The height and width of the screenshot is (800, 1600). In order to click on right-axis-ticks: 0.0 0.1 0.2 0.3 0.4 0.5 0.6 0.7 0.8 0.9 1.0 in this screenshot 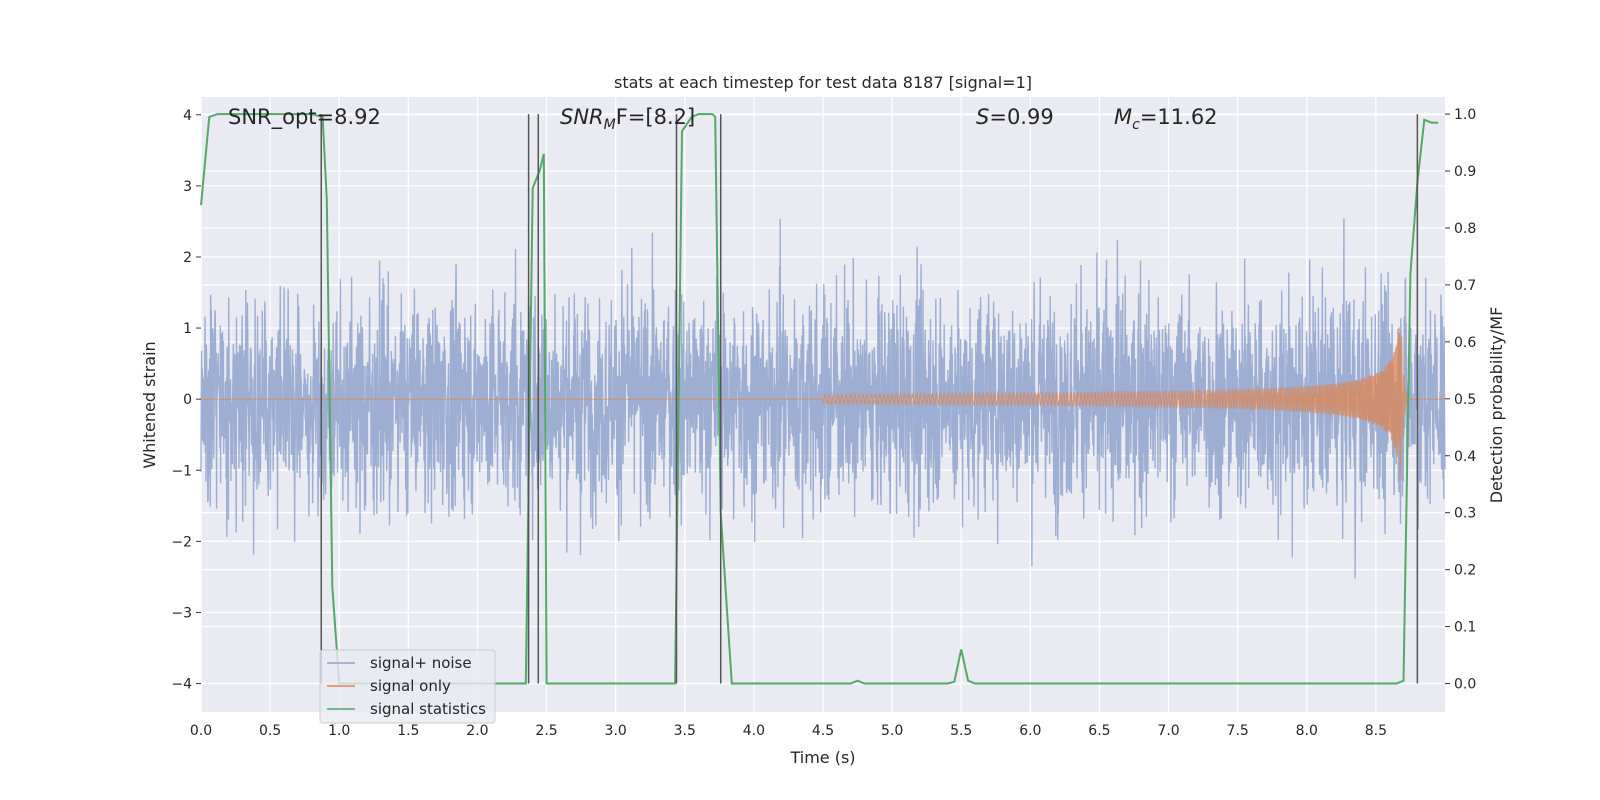, I will do `click(1460, 400)`.